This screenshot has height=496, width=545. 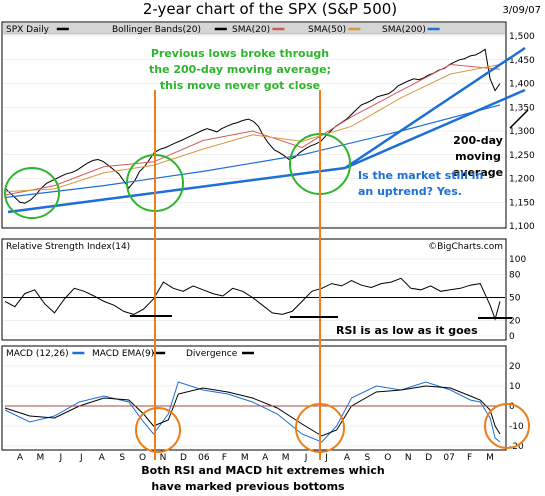 I want to click on x-tick-13: M, so click(x=286, y=458).